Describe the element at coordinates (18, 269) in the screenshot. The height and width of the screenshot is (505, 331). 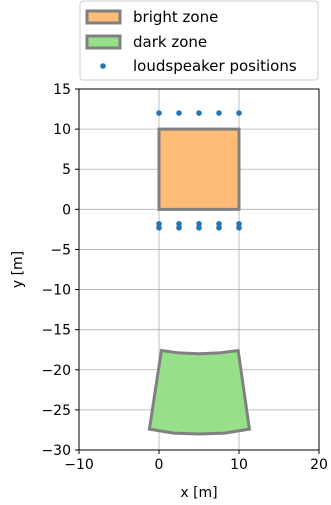
I see `y-axis-label: y [m]` at that location.